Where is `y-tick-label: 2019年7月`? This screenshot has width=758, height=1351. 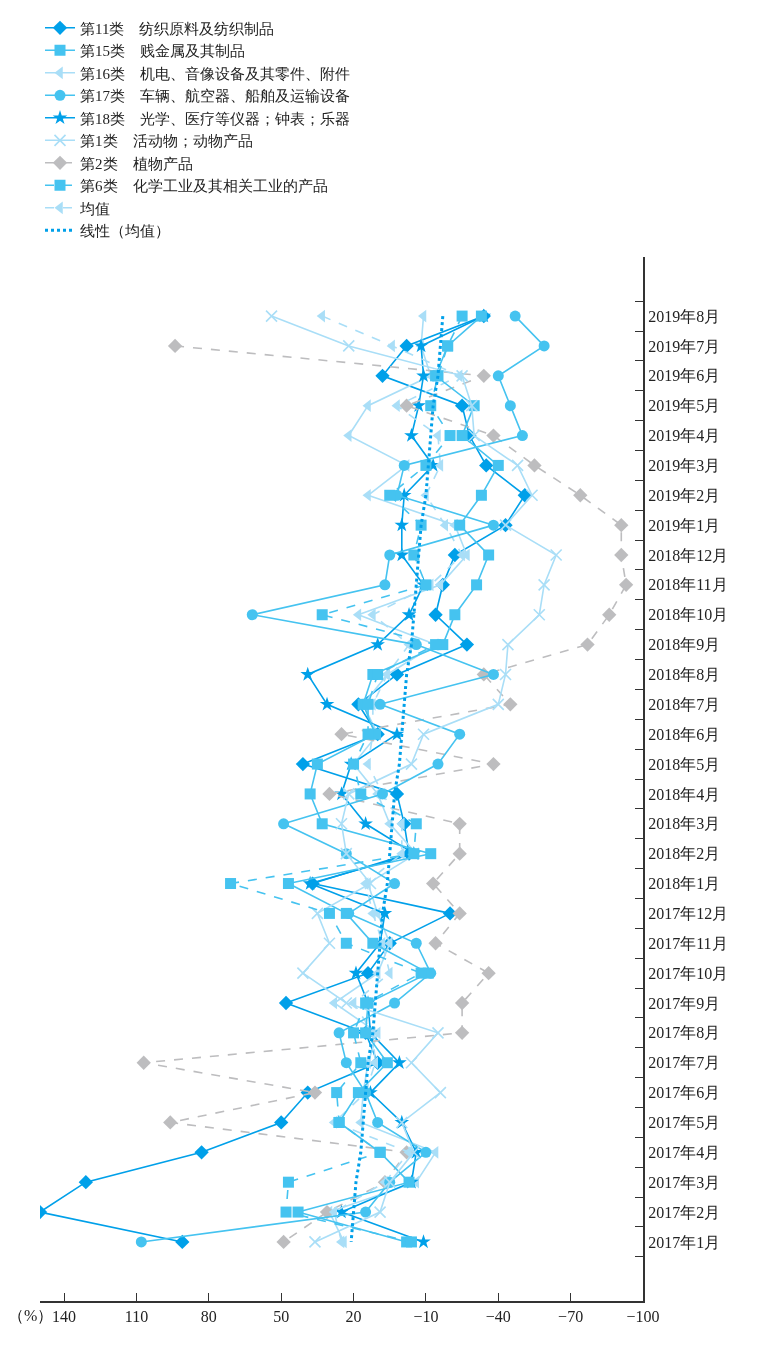
y-tick-label: 2019年7月 is located at coordinates (684, 346).